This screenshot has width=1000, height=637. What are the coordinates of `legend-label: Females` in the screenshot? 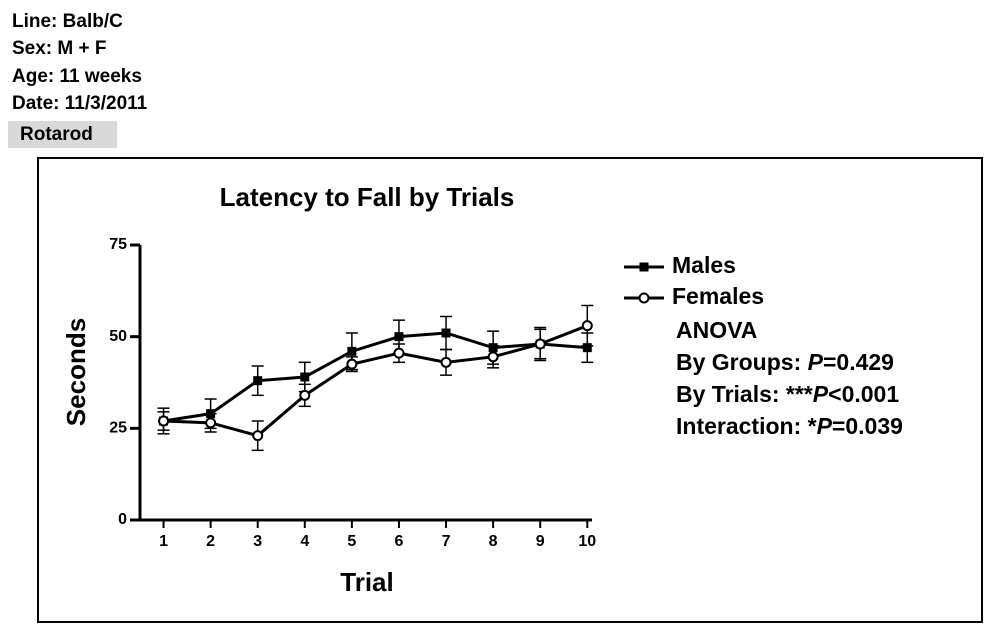 It's located at (718, 296).